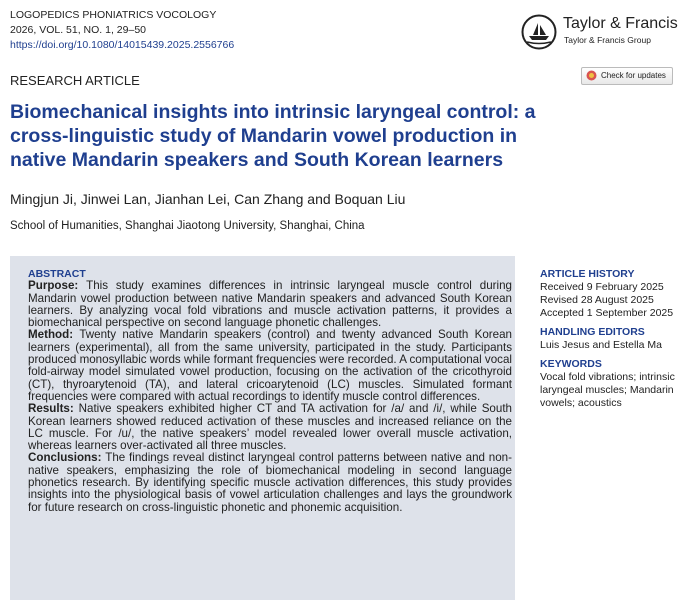 This screenshot has height=608, width=680. What do you see at coordinates (591, 75) in the screenshot?
I see `check-icon` at bounding box center [591, 75].